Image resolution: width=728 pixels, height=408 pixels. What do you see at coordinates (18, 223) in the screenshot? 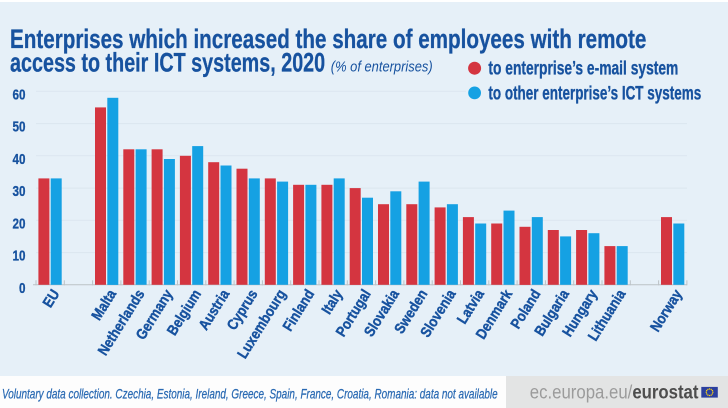
I see `svg-text: 20` at bounding box center [18, 223].